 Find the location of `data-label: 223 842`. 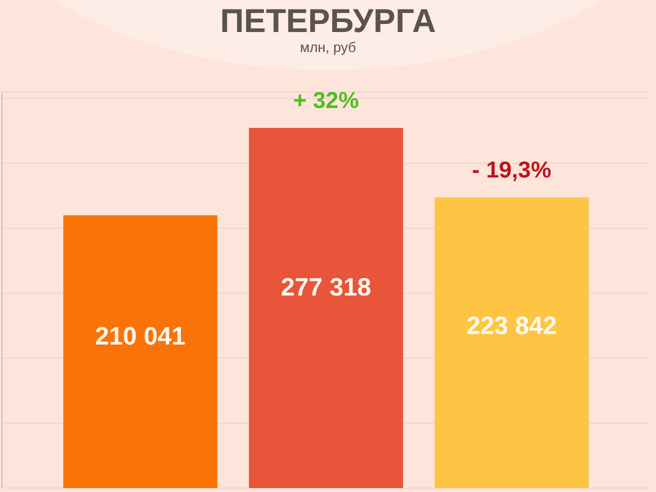

data-label: 223 842 is located at coordinates (511, 326).